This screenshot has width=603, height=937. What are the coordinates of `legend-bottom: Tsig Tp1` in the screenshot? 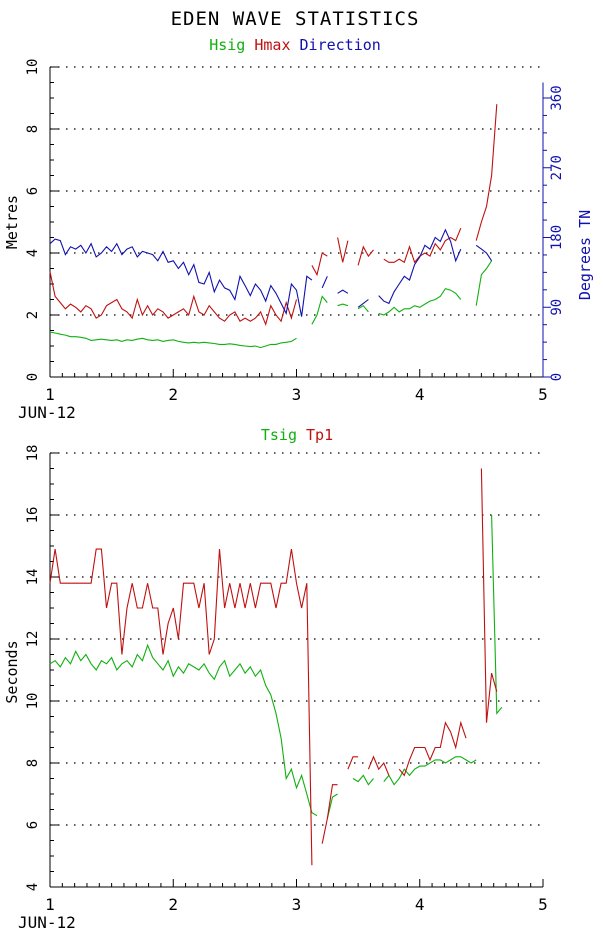 It's located at (297, 435).